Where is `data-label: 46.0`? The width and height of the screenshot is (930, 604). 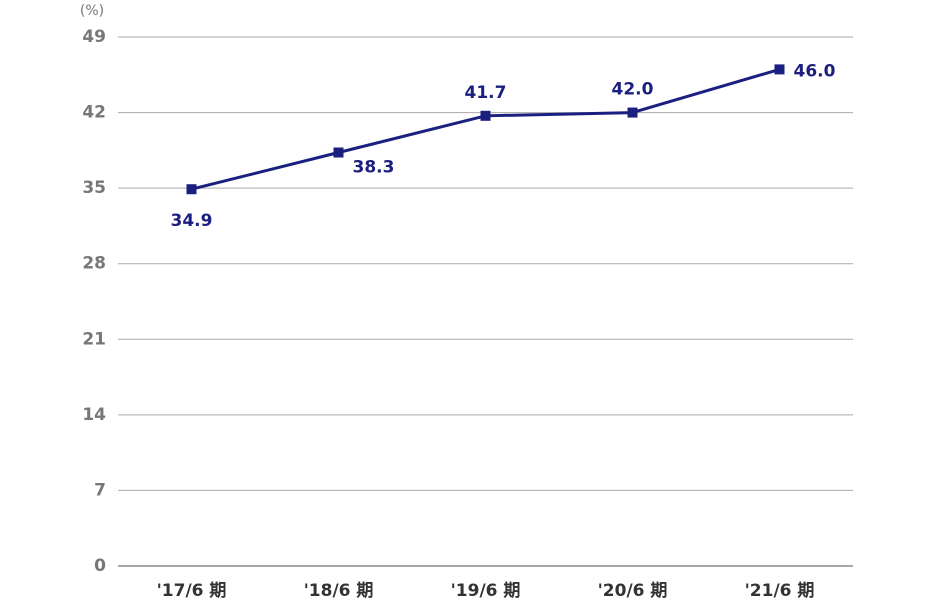
data-label: 46.0 is located at coordinates (815, 71).